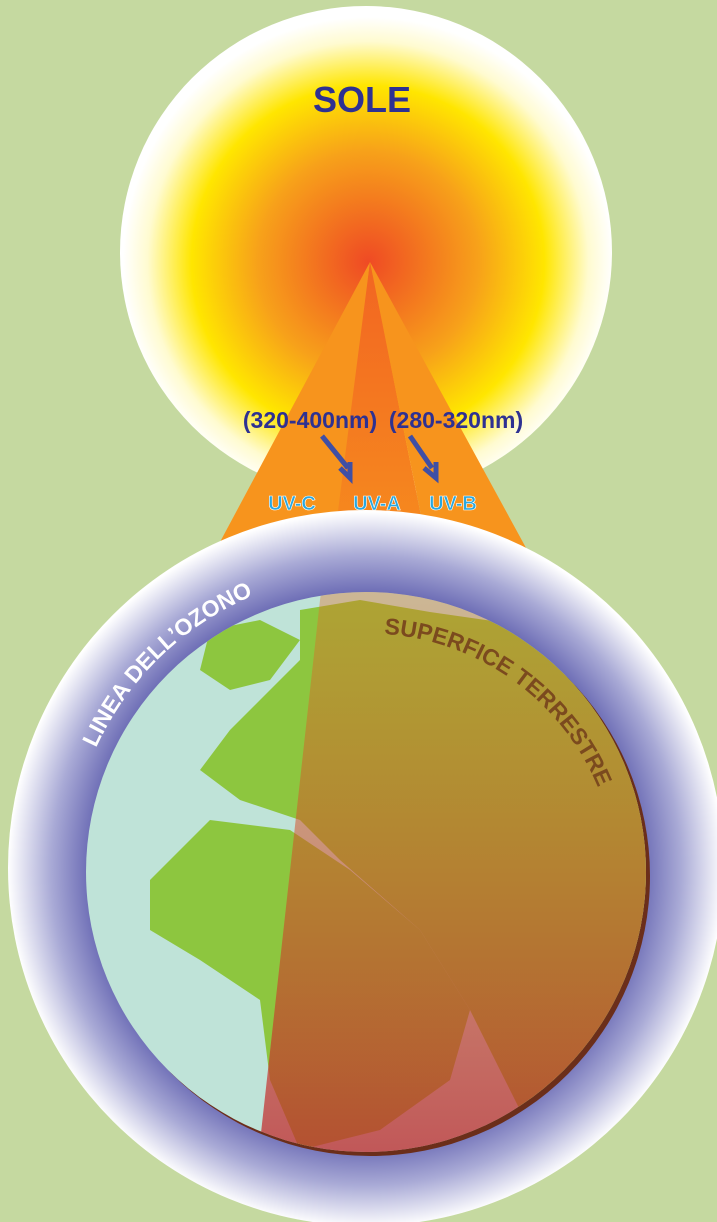 The image size is (717, 1222). I want to click on uvc-beam, so click(287, 416).